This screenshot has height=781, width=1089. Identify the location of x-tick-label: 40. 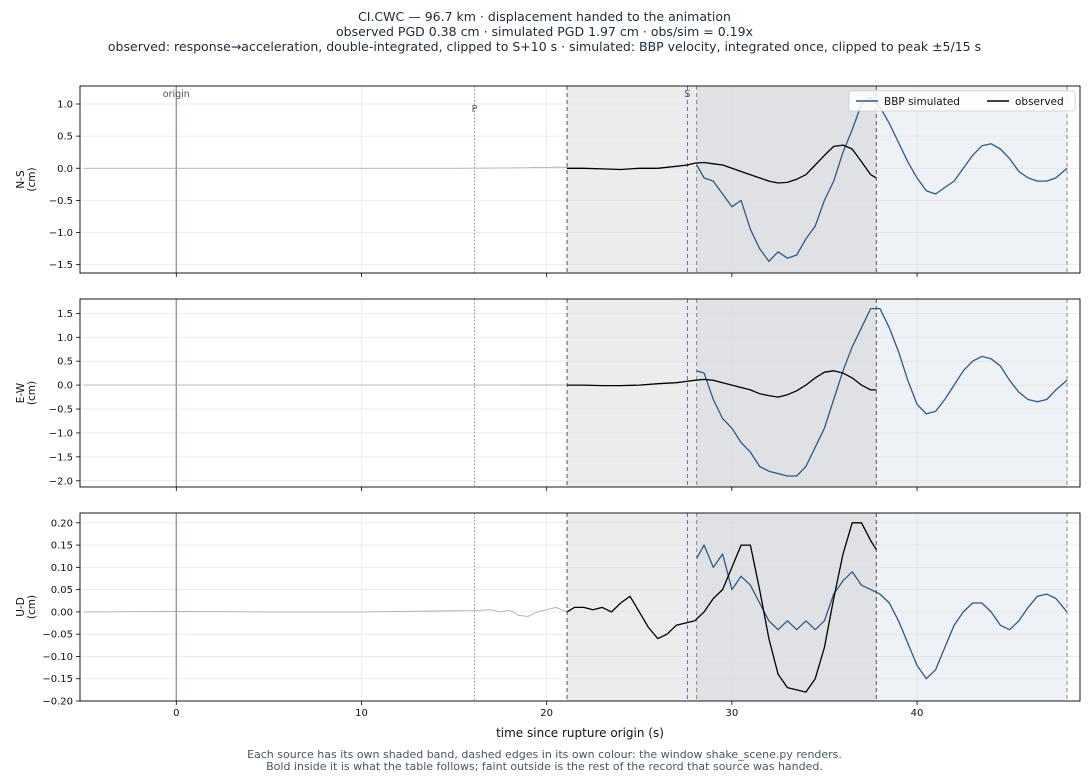
(917, 713).